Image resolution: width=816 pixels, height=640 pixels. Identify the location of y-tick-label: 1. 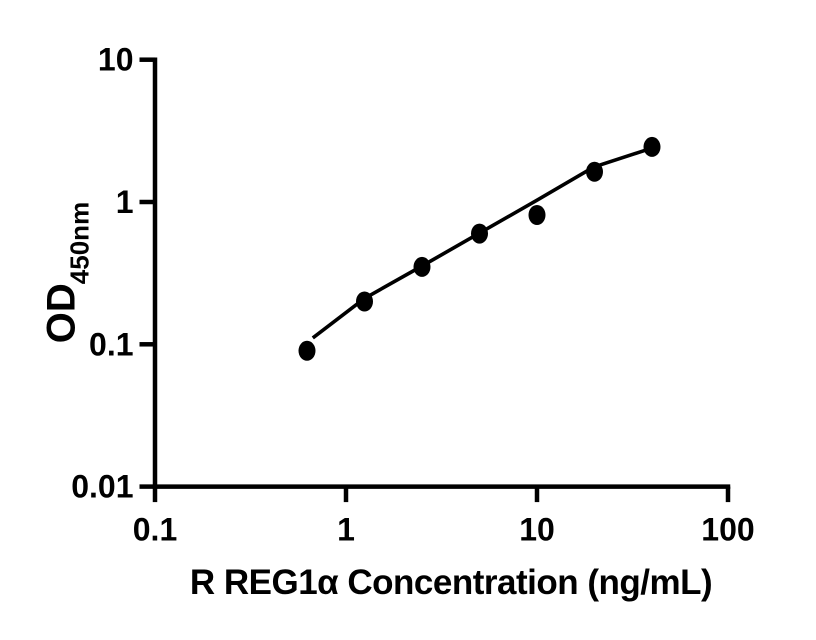
(125, 202).